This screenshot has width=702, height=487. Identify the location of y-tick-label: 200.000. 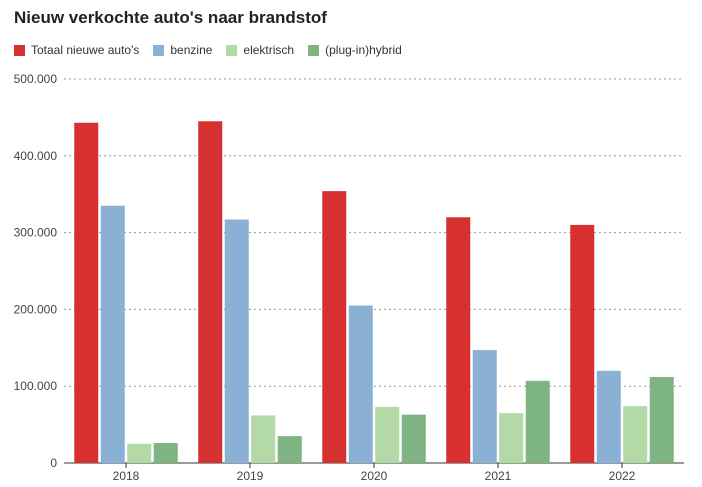
(36, 309).